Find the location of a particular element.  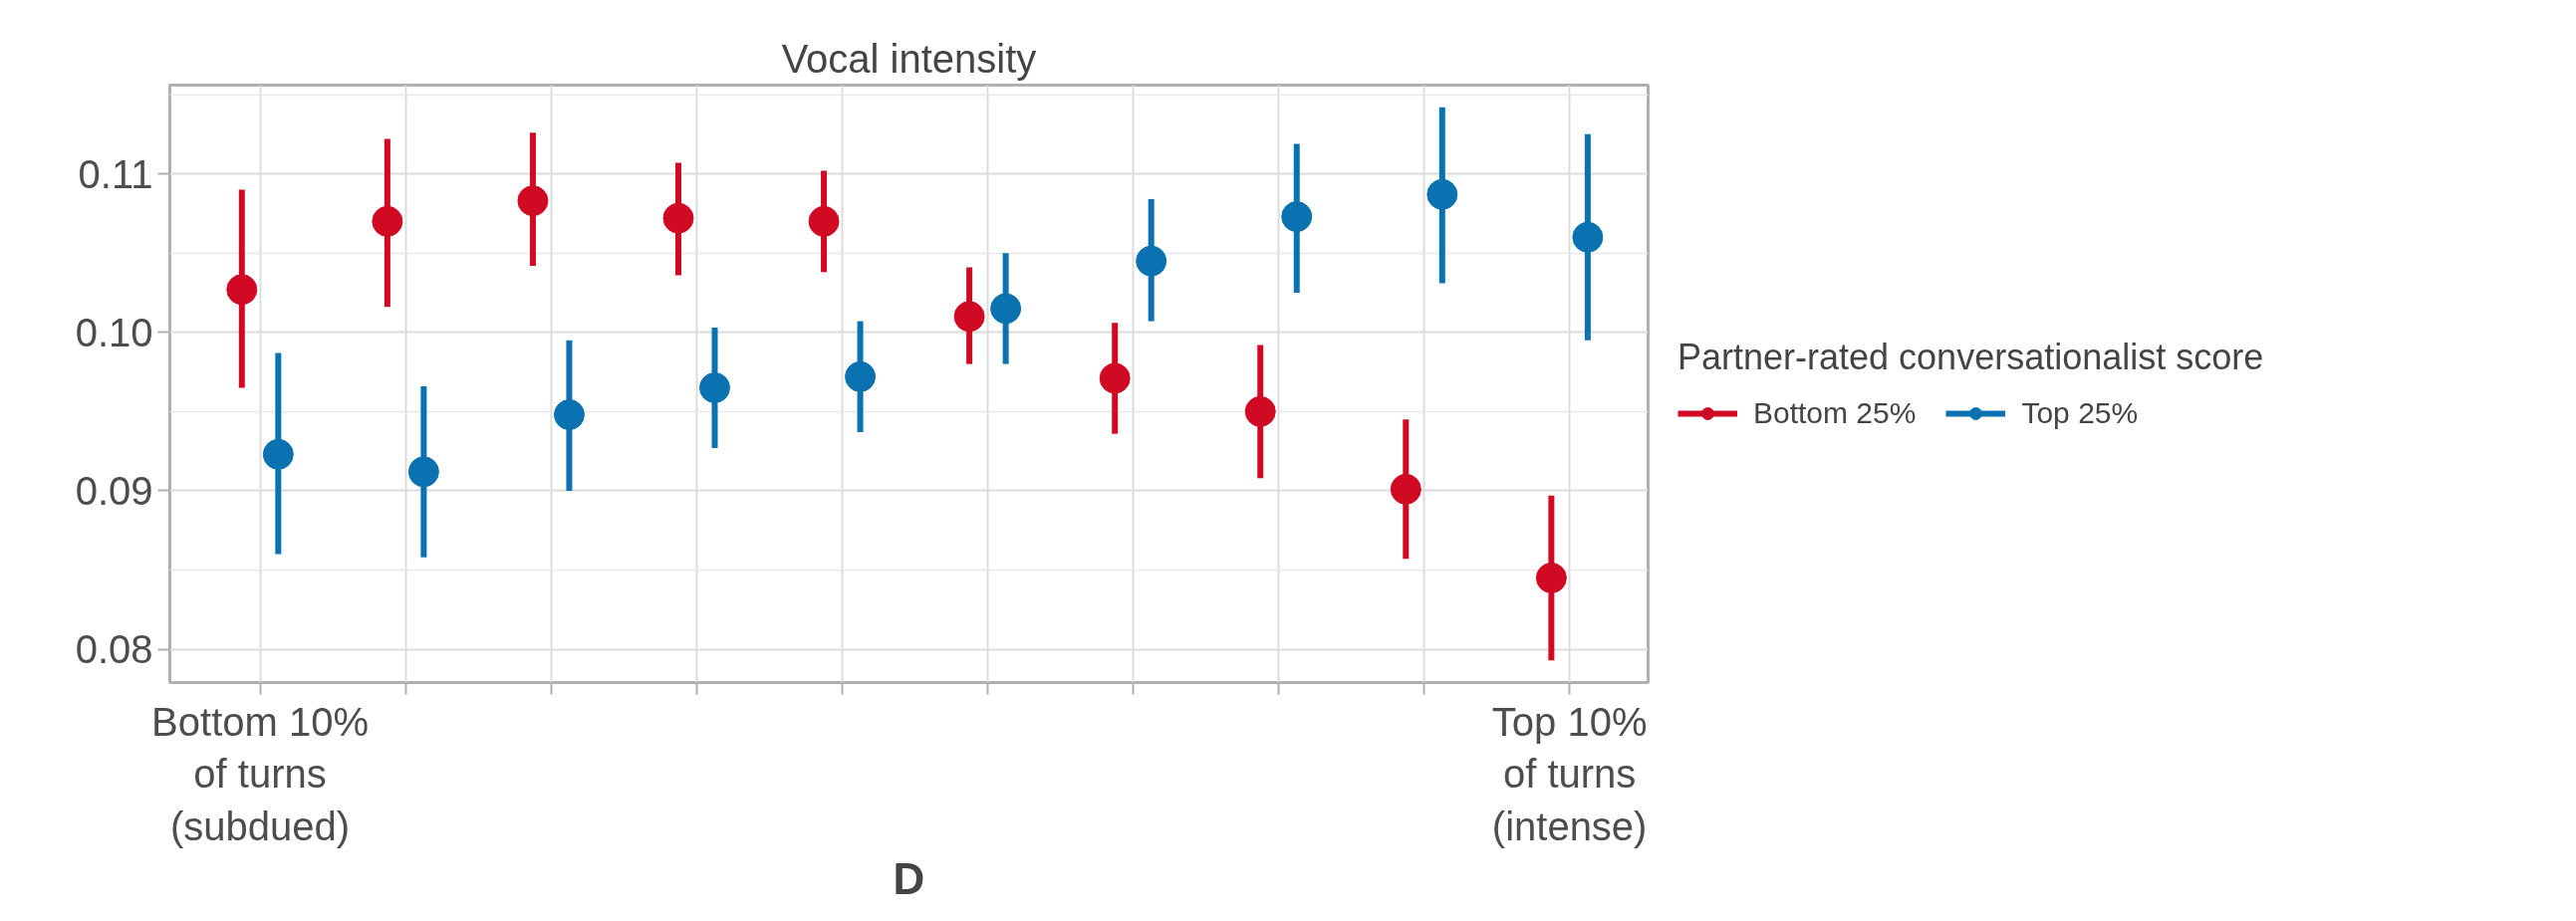

y-tick-label: 0.10 is located at coordinates (114, 332).